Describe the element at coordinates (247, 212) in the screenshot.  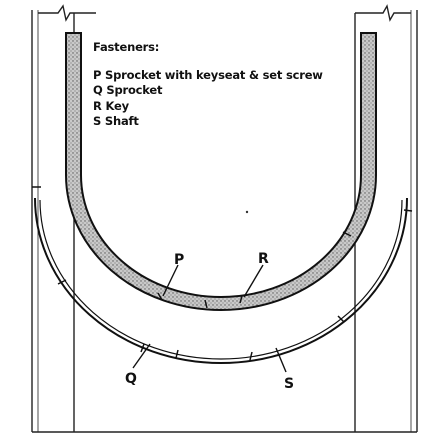
I see `speck` at that location.